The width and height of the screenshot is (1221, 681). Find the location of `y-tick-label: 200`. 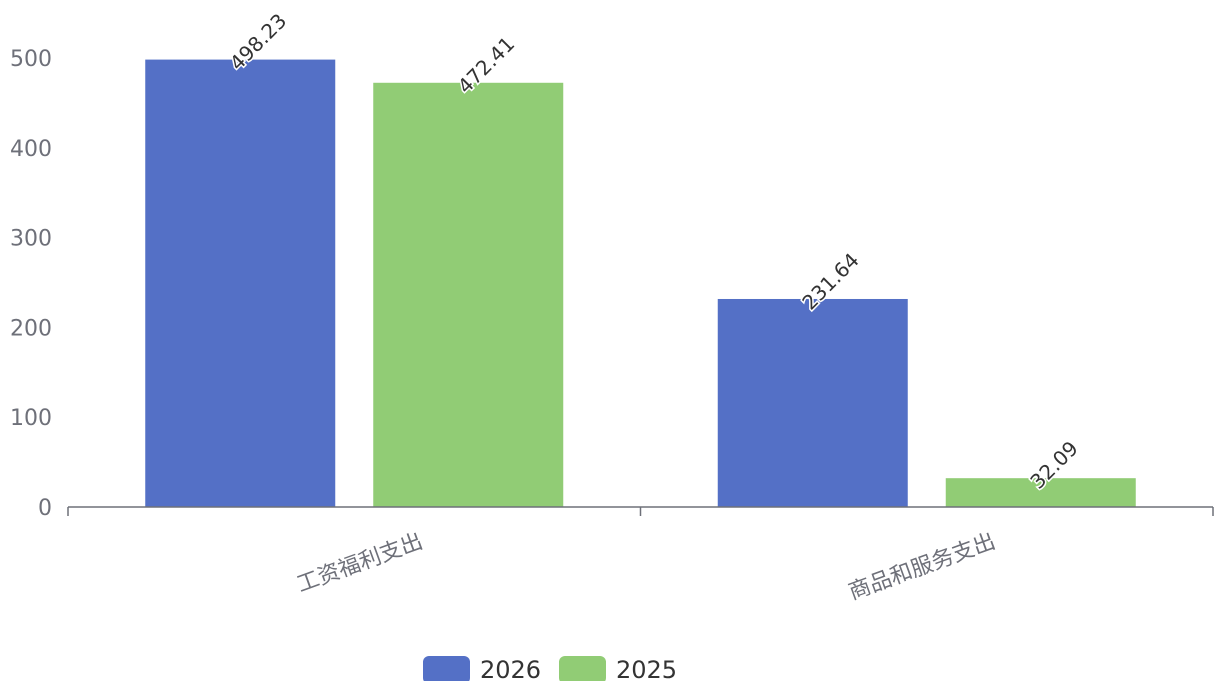

y-tick-label: 200 is located at coordinates (31, 328).